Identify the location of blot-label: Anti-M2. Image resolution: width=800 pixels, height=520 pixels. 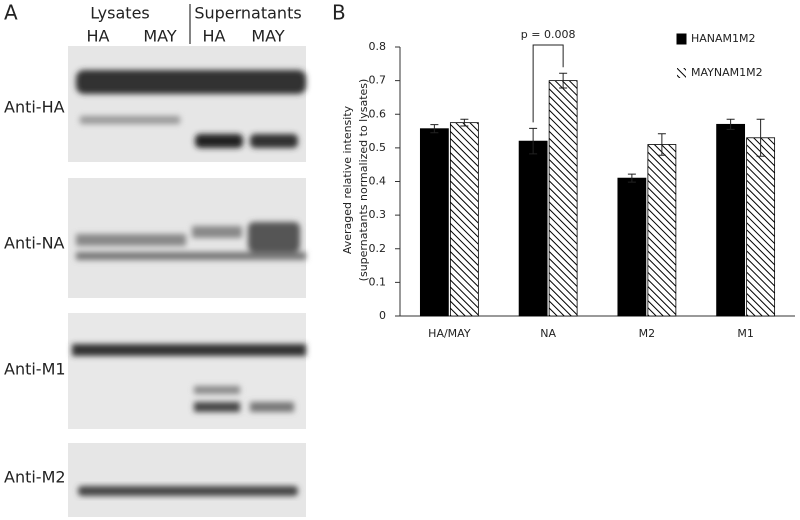
(35, 477).